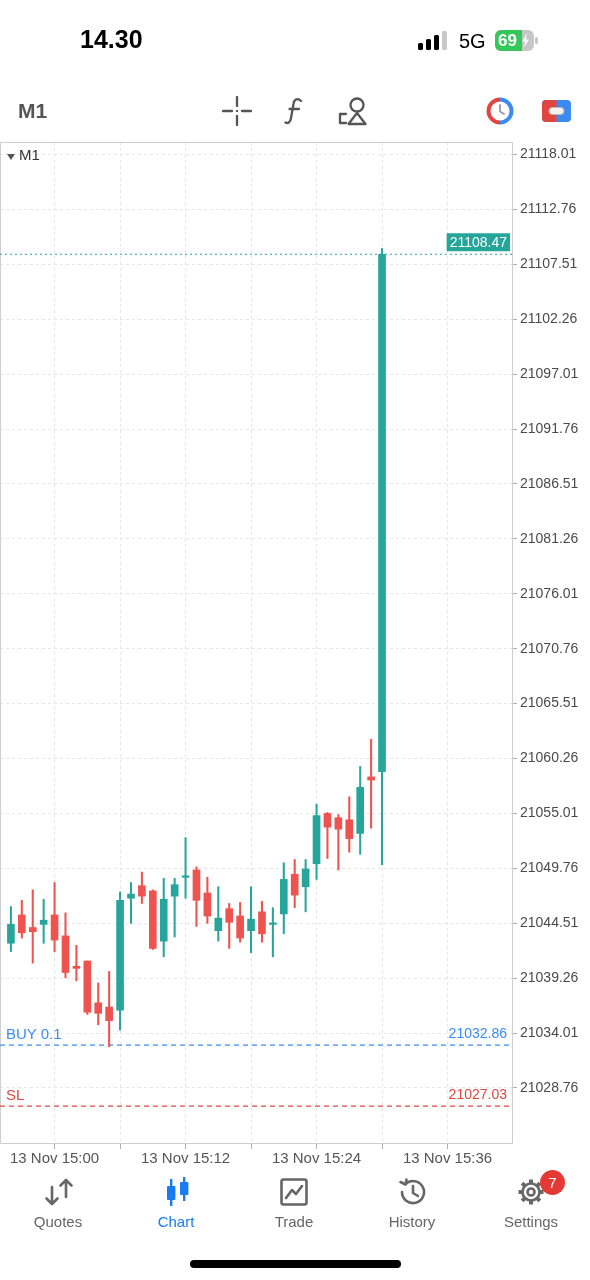 The height and width of the screenshot is (1280, 590). What do you see at coordinates (549, 482) in the screenshot?
I see `y-tick-label: 21086.51` at bounding box center [549, 482].